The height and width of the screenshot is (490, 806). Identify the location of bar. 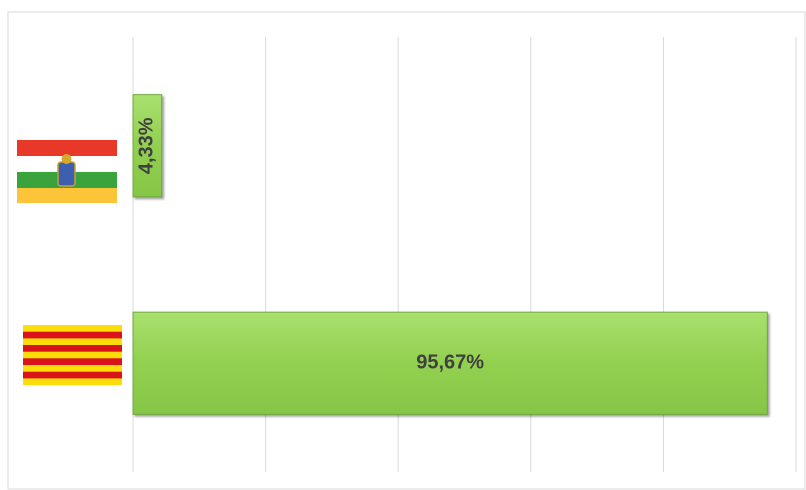
(147, 146).